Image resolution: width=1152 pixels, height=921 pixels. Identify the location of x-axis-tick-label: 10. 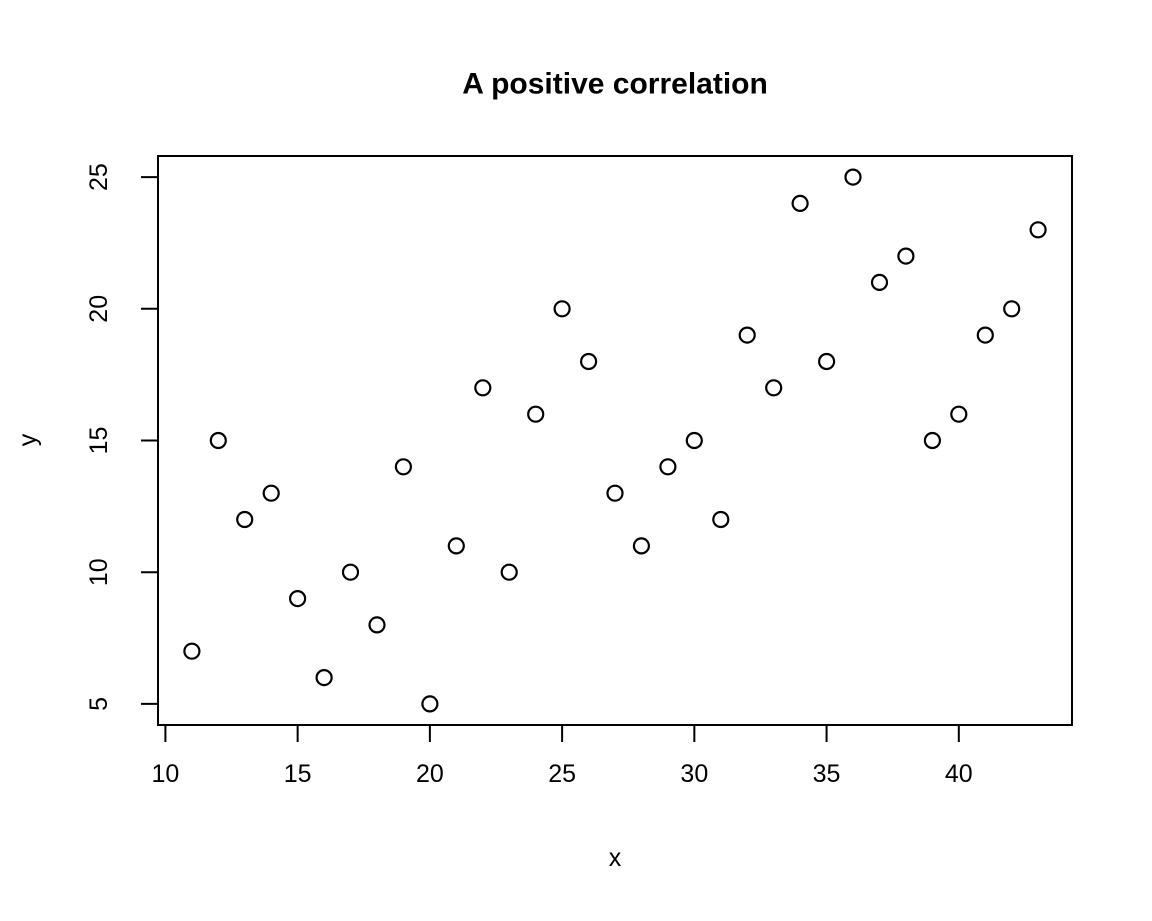
(165, 774).